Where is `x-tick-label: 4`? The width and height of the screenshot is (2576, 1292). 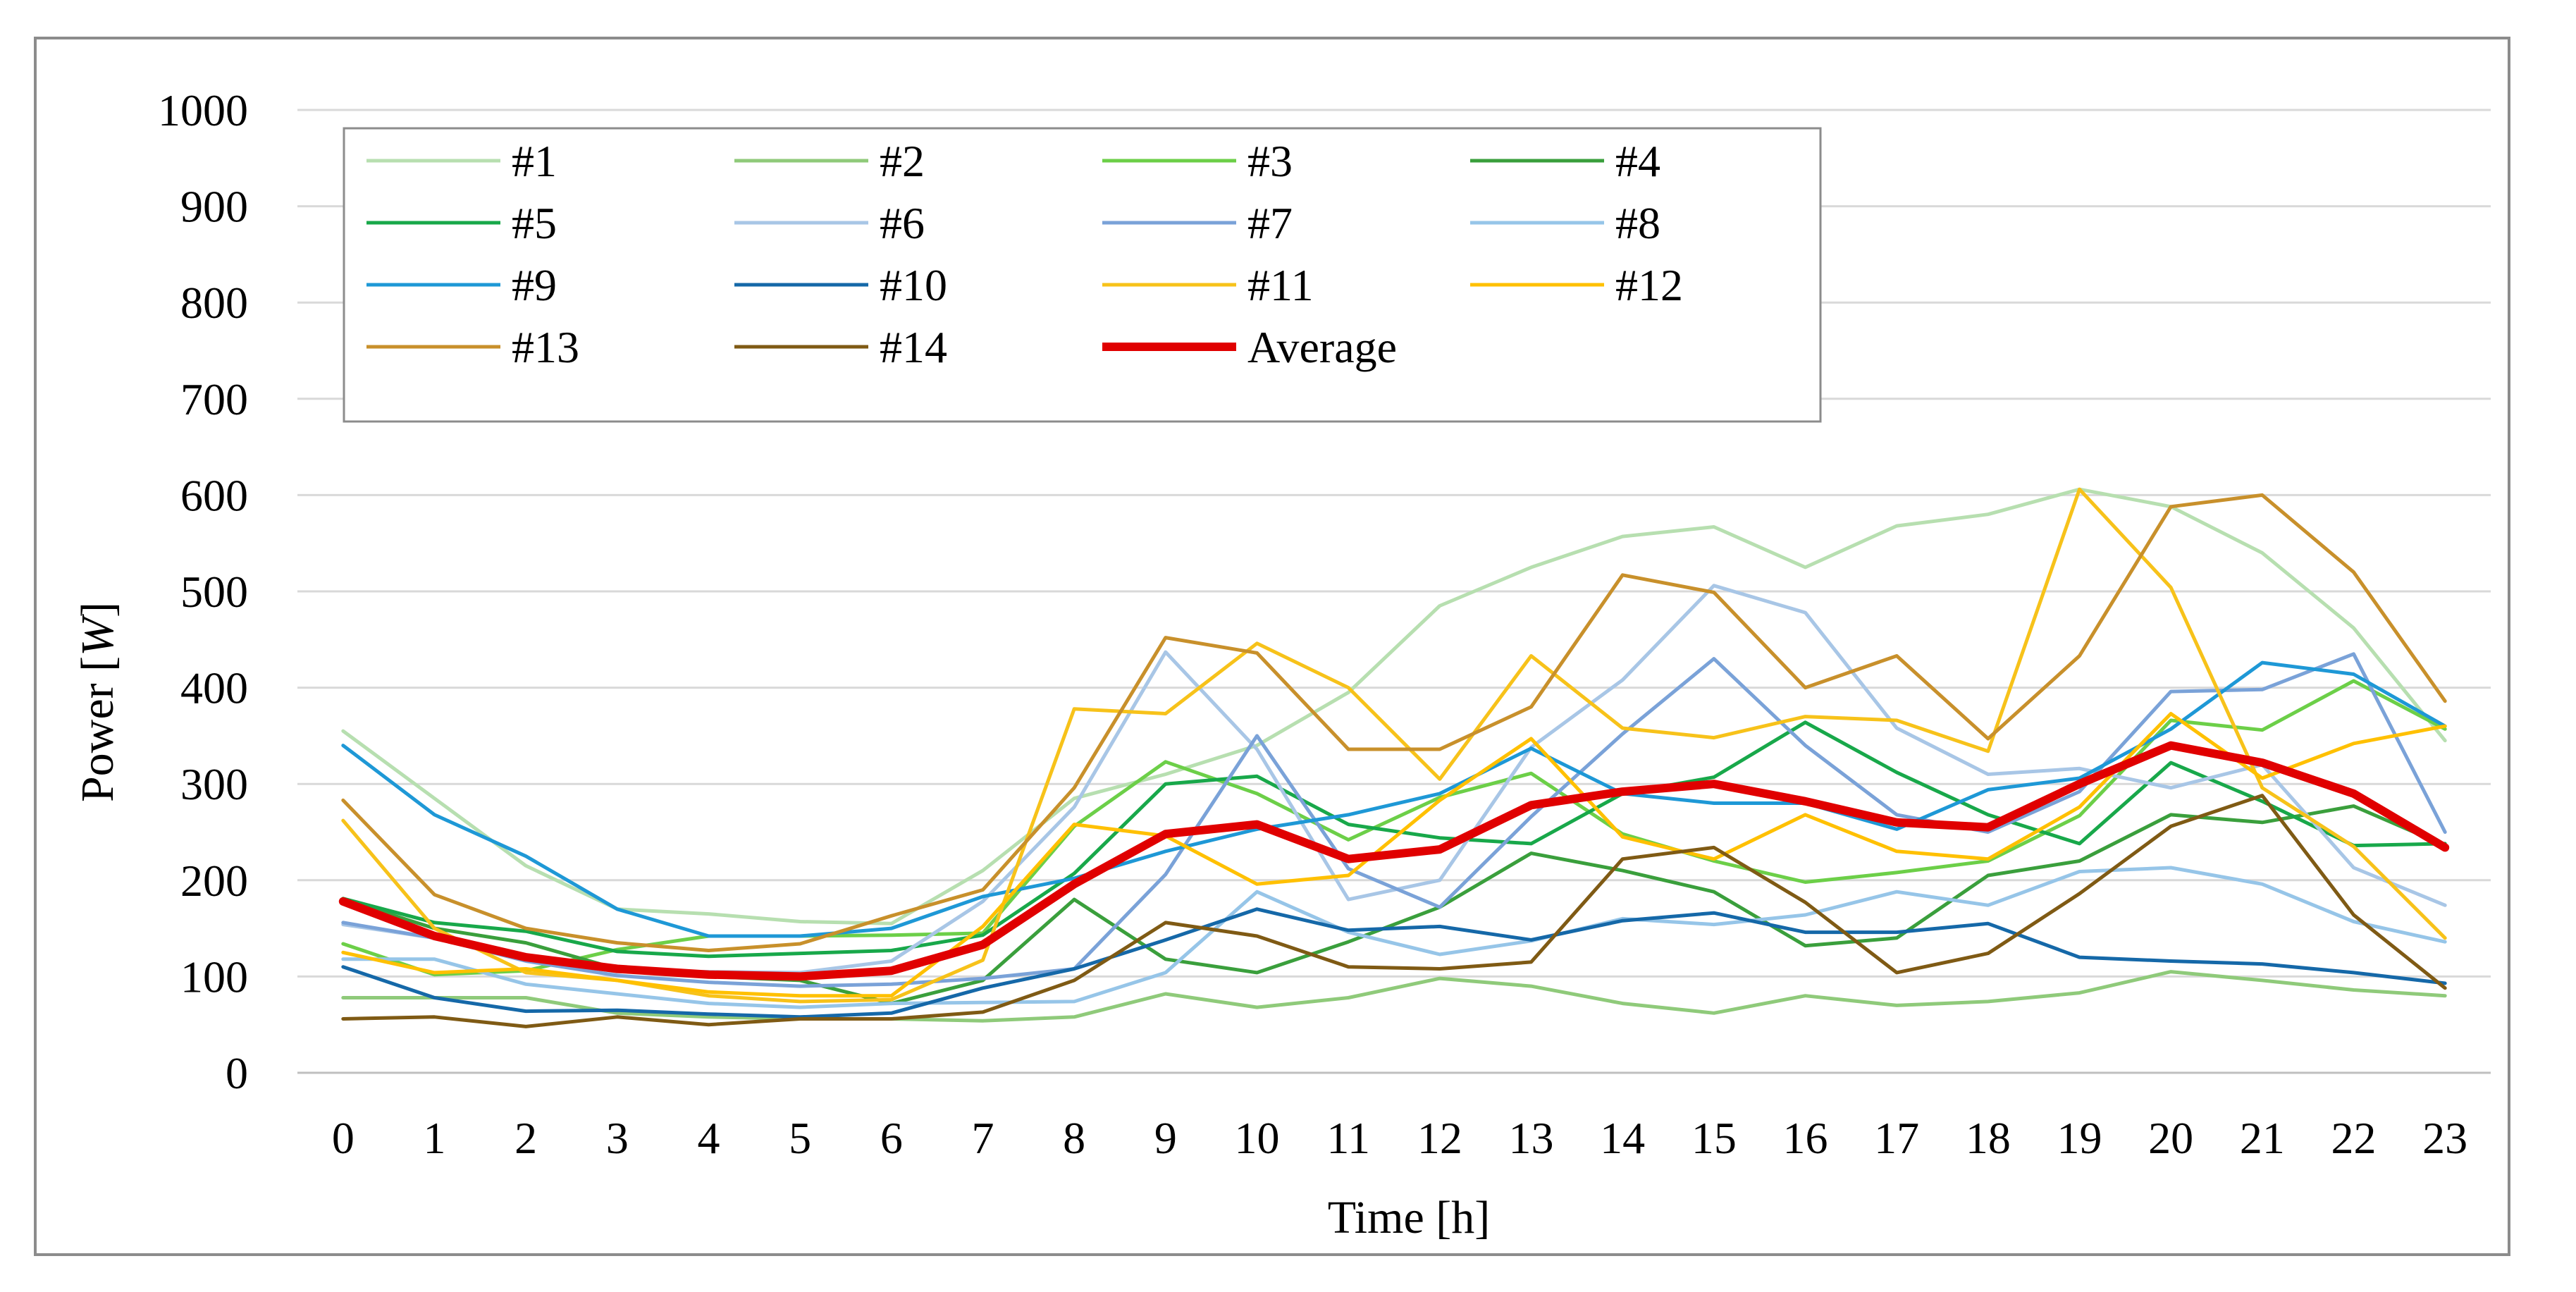 x-tick-label: 4 is located at coordinates (709, 1138).